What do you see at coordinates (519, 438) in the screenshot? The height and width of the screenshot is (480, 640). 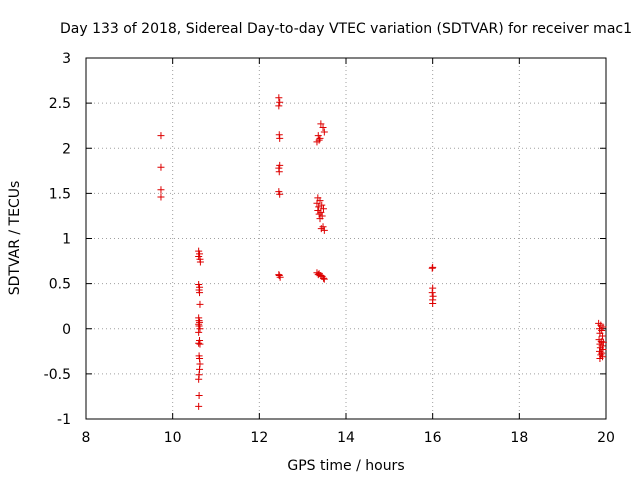 I see `x-tick-label: 18` at bounding box center [519, 438].